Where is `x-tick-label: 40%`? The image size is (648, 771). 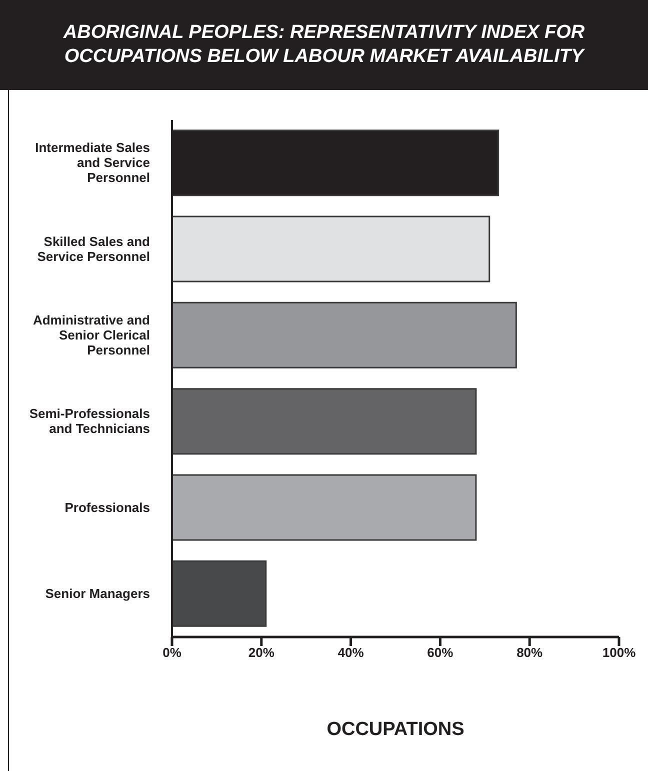 x-tick-label: 40% is located at coordinates (351, 652).